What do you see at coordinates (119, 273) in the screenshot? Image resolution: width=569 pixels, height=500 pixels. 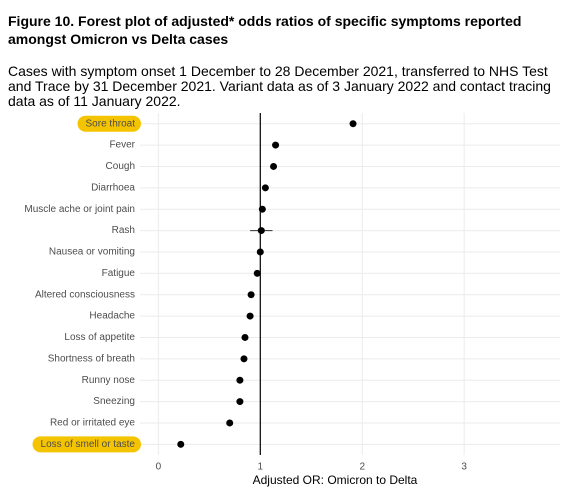 I see `y-tick-label: Fatigue` at bounding box center [119, 273].